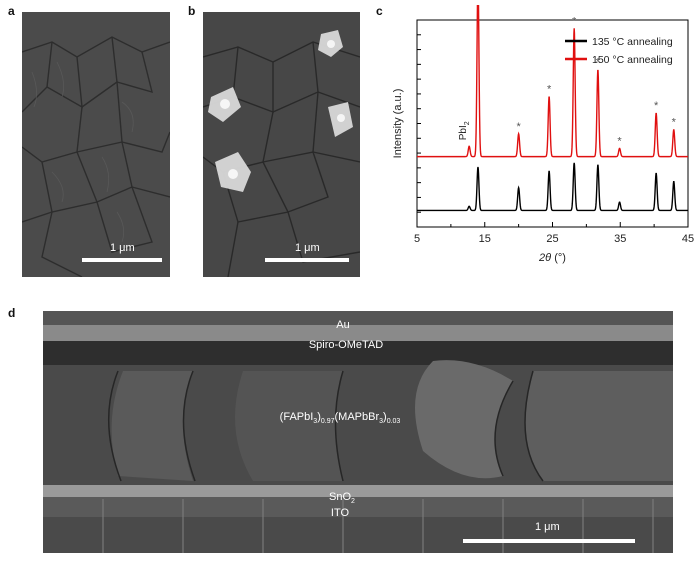 The height and width of the screenshot is (565, 700). What do you see at coordinates (192, 11) in the screenshot?
I see `panel-label-b: b` at bounding box center [192, 11].